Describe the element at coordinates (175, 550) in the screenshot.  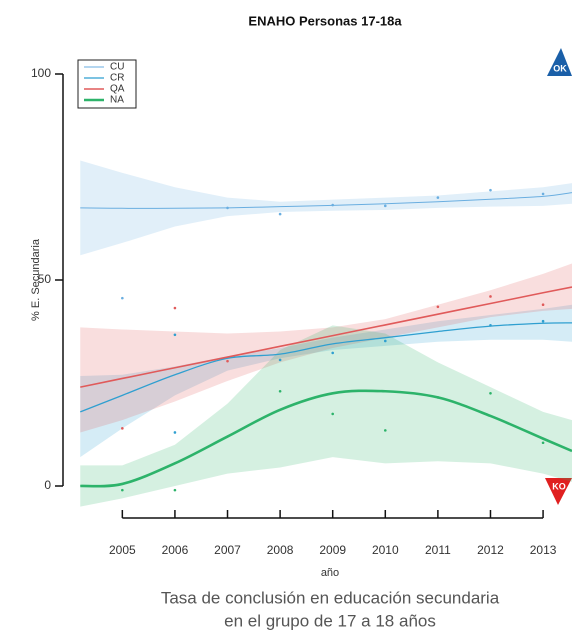
I see `x-tick-label: 2006` at that location.